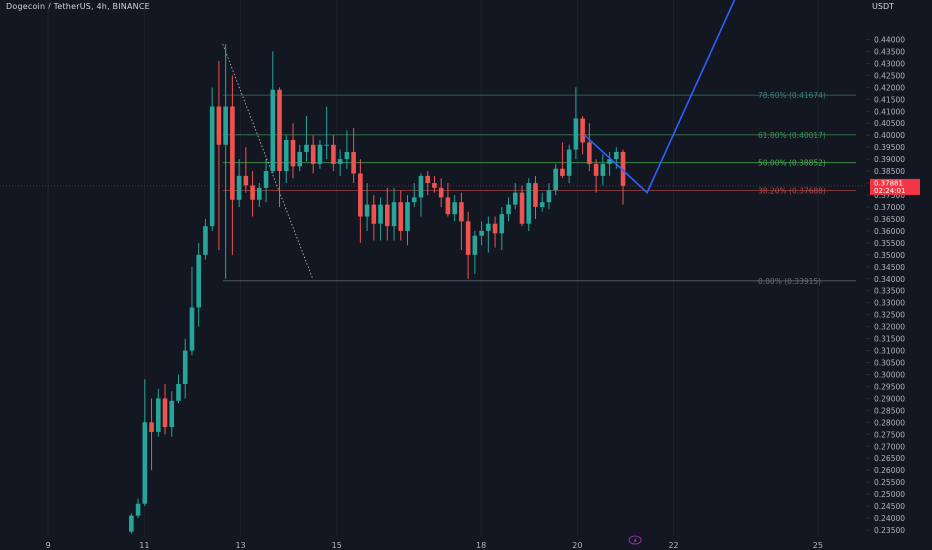 This screenshot has height=550, width=932. What do you see at coordinates (889, 191) in the screenshot?
I see `countdown-label: 02:24:01` at bounding box center [889, 191].